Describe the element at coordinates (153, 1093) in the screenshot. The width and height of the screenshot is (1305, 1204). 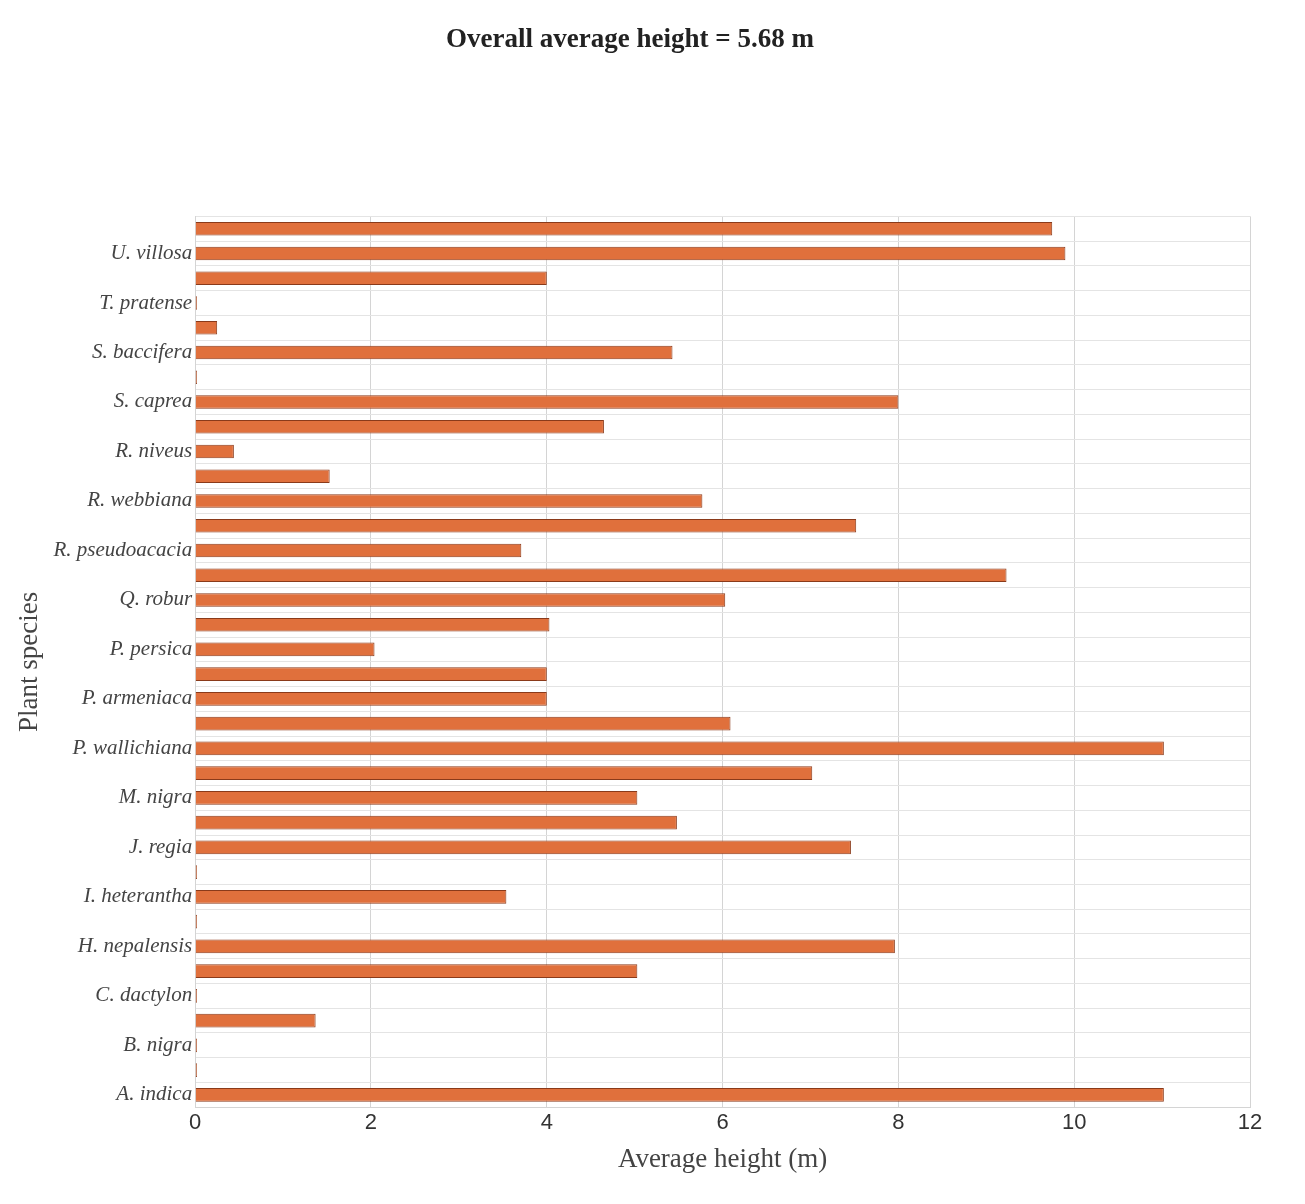
I see `y-tick-label: A. indica` at that location.